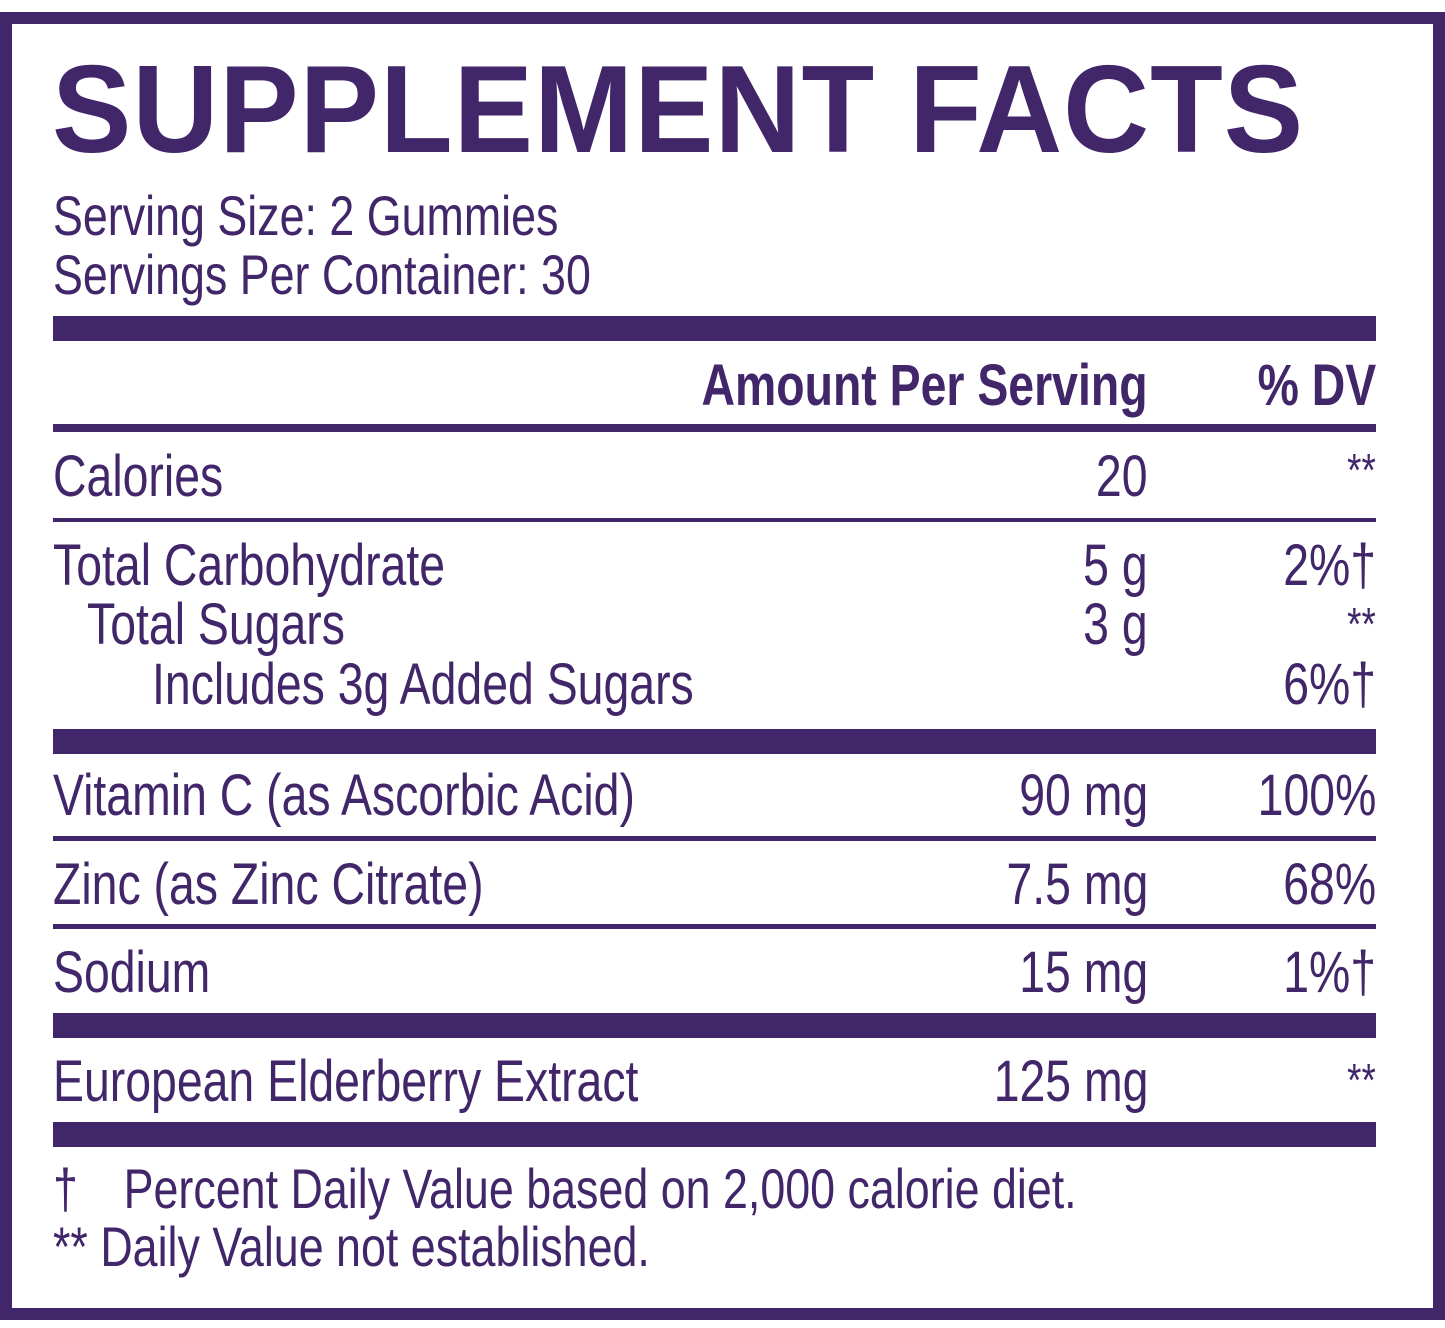 Image resolution: width=1445 pixels, height=1328 pixels. What do you see at coordinates (1083, 972) in the screenshot?
I see `row-amount: 15 mg` at bounding box center [1083, 972].